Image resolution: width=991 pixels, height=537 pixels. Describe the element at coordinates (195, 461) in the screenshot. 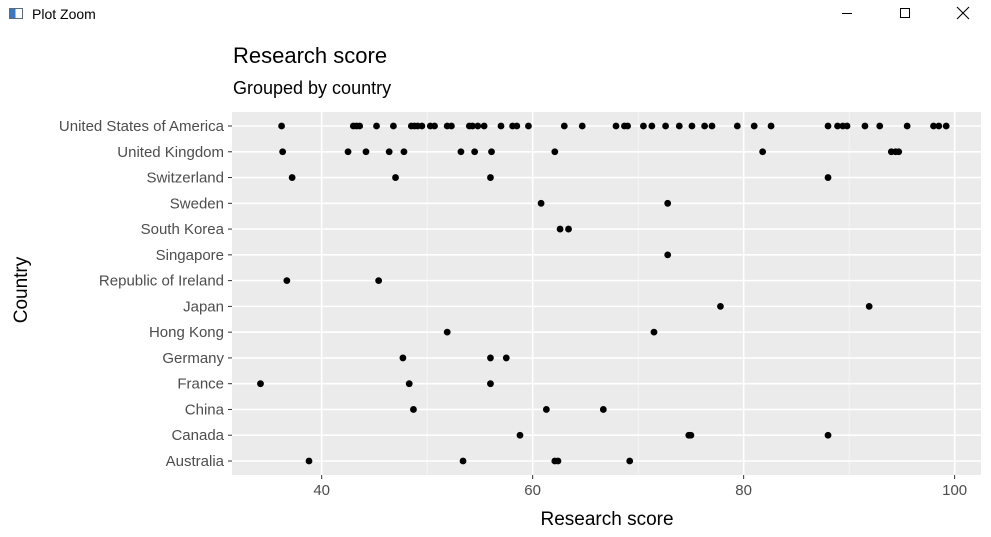

I see `y-tick-label: Australia` at that location.